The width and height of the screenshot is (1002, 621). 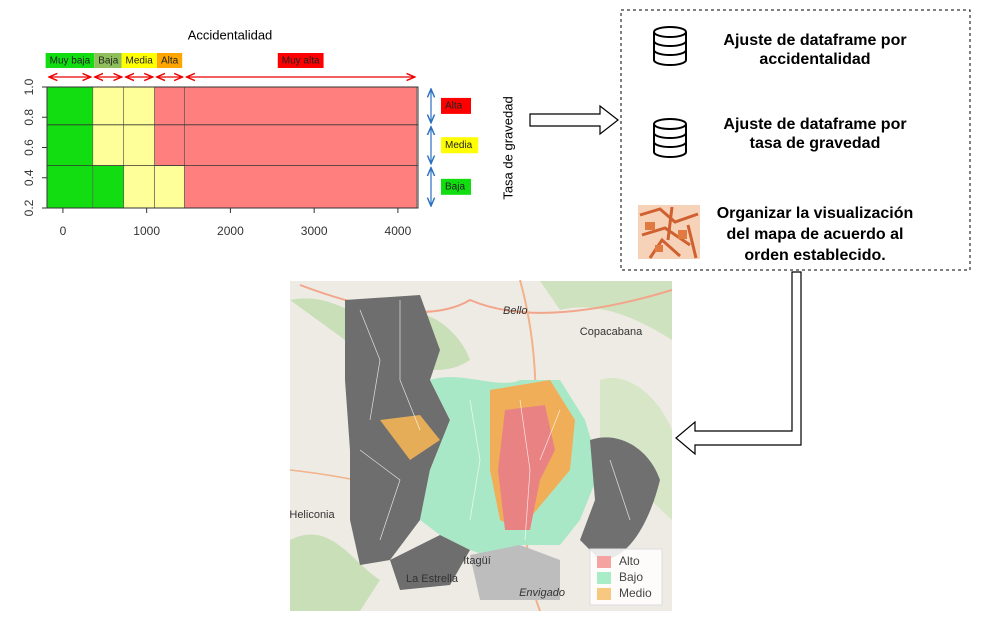 I want to click on step-line: tasa de gravedad, so click(x=815, y=143).